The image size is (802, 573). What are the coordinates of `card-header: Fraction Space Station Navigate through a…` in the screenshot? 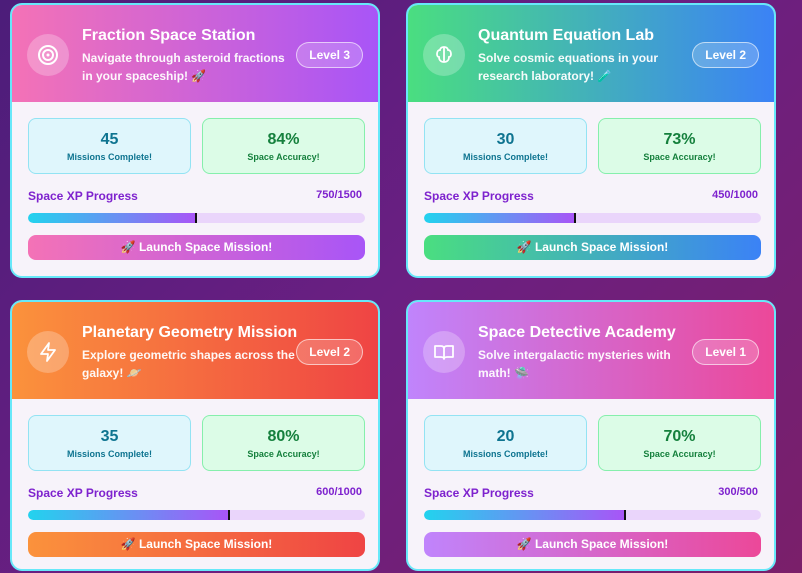 It's located at (195, 53).